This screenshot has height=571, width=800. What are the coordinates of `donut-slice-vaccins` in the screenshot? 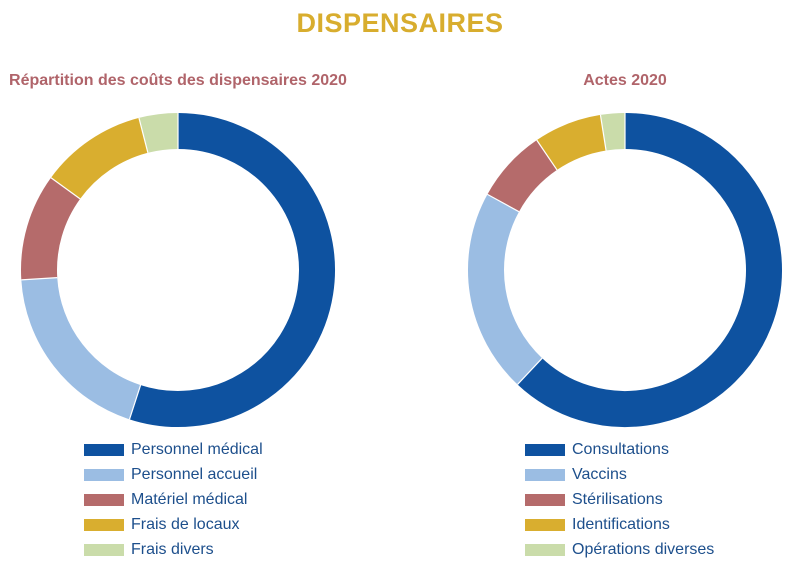 It's located at (505, 289).